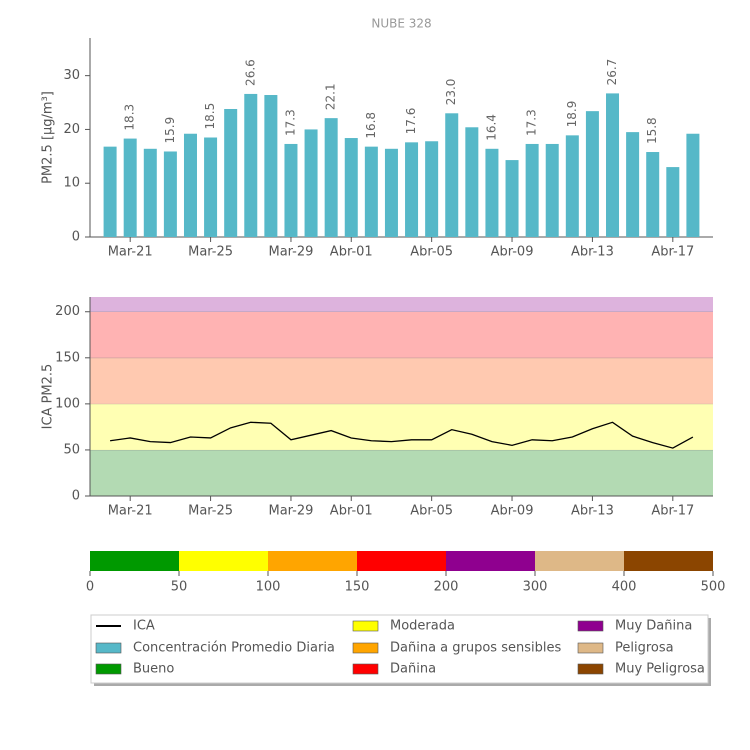  I want to click on colorbar-tick-label: 50, so click(179, 587).